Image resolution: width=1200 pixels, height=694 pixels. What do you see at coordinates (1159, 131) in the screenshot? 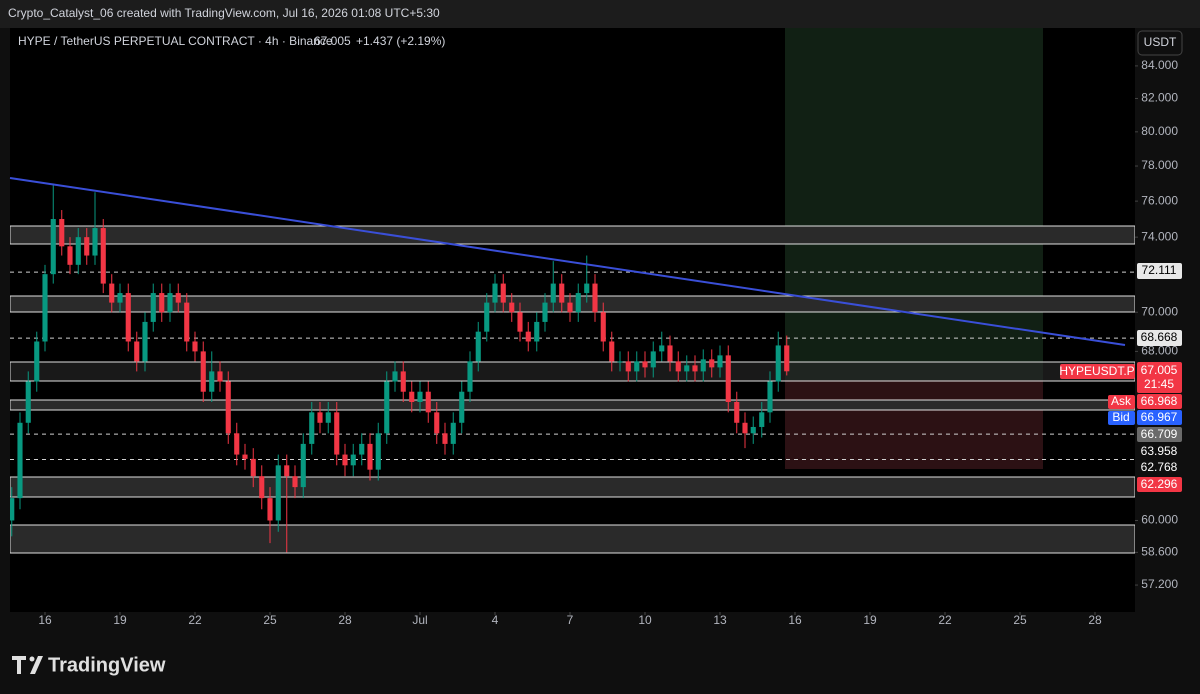
I see `y-tick-label: 80.000` at bounding box center [1159, 131].